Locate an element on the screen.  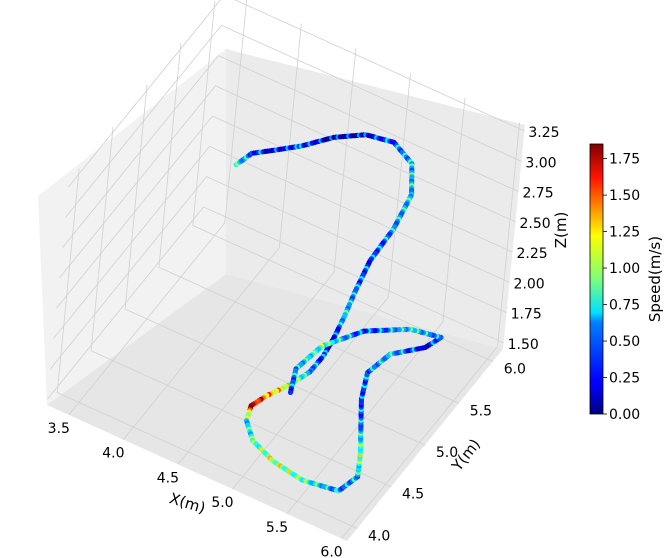
z-tick-label: 1.75 is located at coordinates (526, 315).